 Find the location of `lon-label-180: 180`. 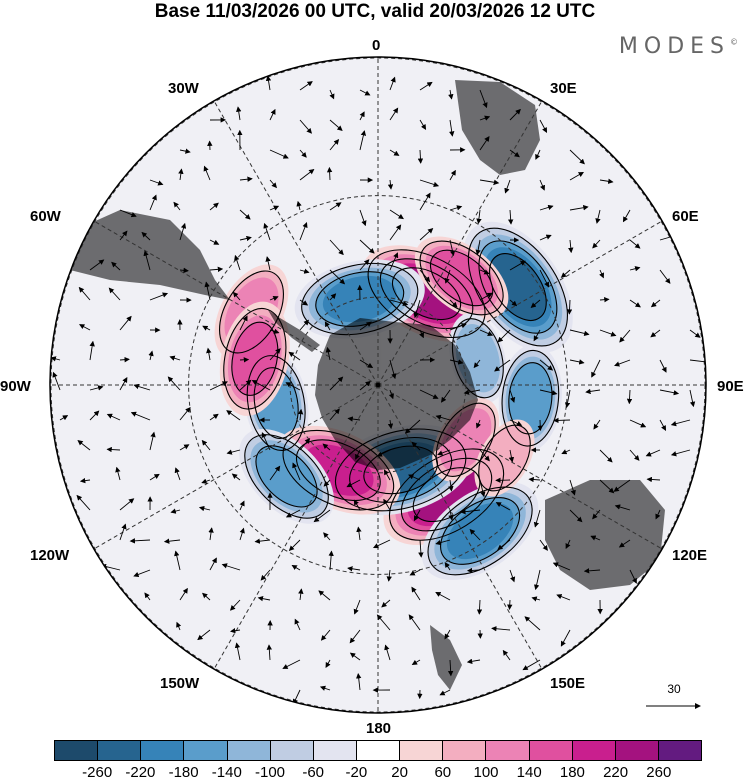

lon-label-180: 180 is located at coordinates (378, 728).